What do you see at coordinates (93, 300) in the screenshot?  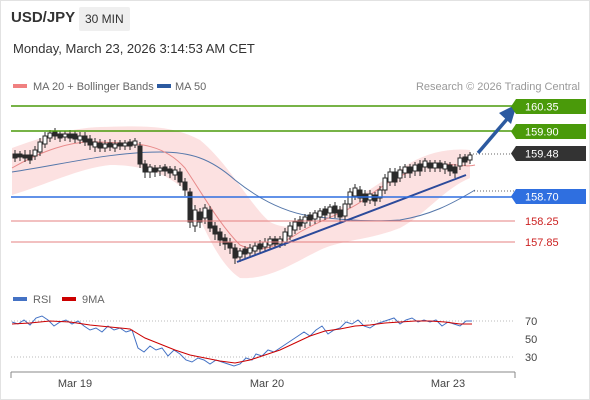 I see `rsi-ma-legend-label: 9MA` at bounding box center [93, 300].